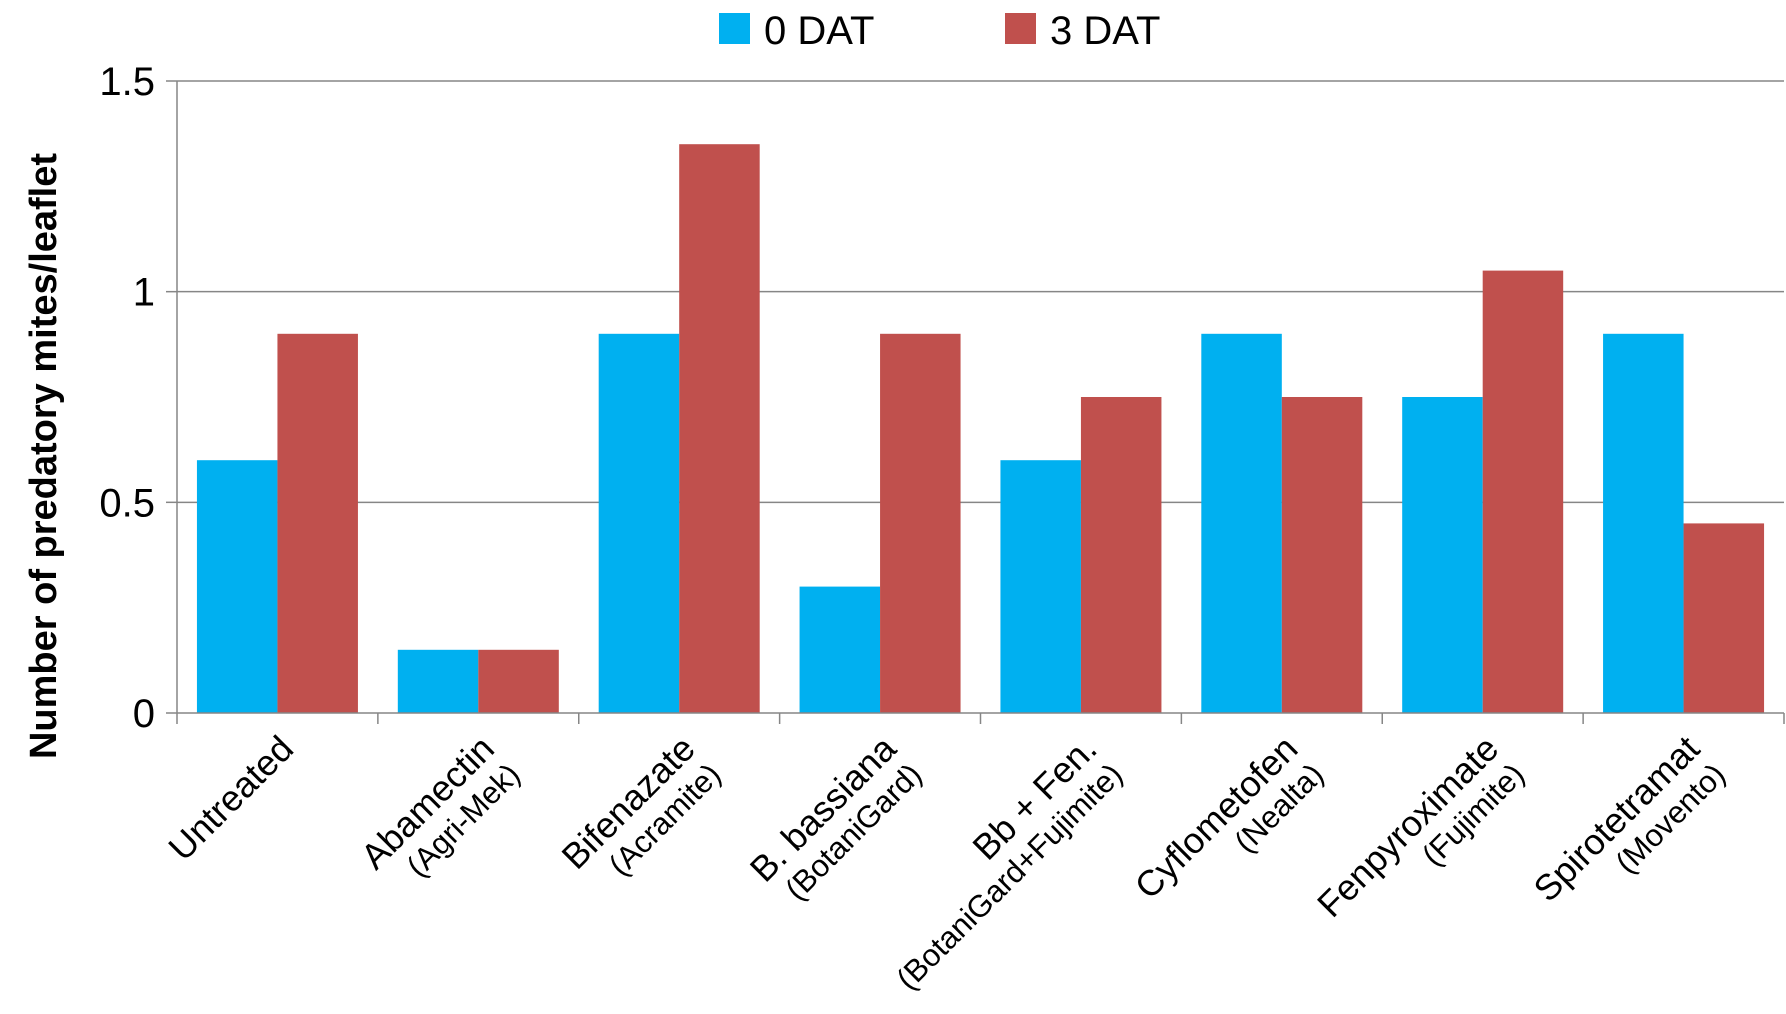 This screenshot has height=1014, width=1786. I want to click on legend-entry: 3 DAT, so click(1105, 31).